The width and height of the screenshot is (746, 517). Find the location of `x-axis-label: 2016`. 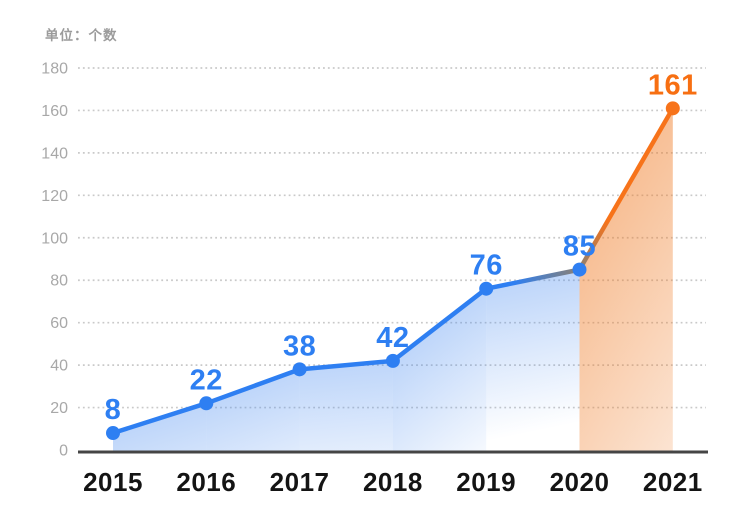

x-axis-label: 2016 is located at coordinates (206, 482).